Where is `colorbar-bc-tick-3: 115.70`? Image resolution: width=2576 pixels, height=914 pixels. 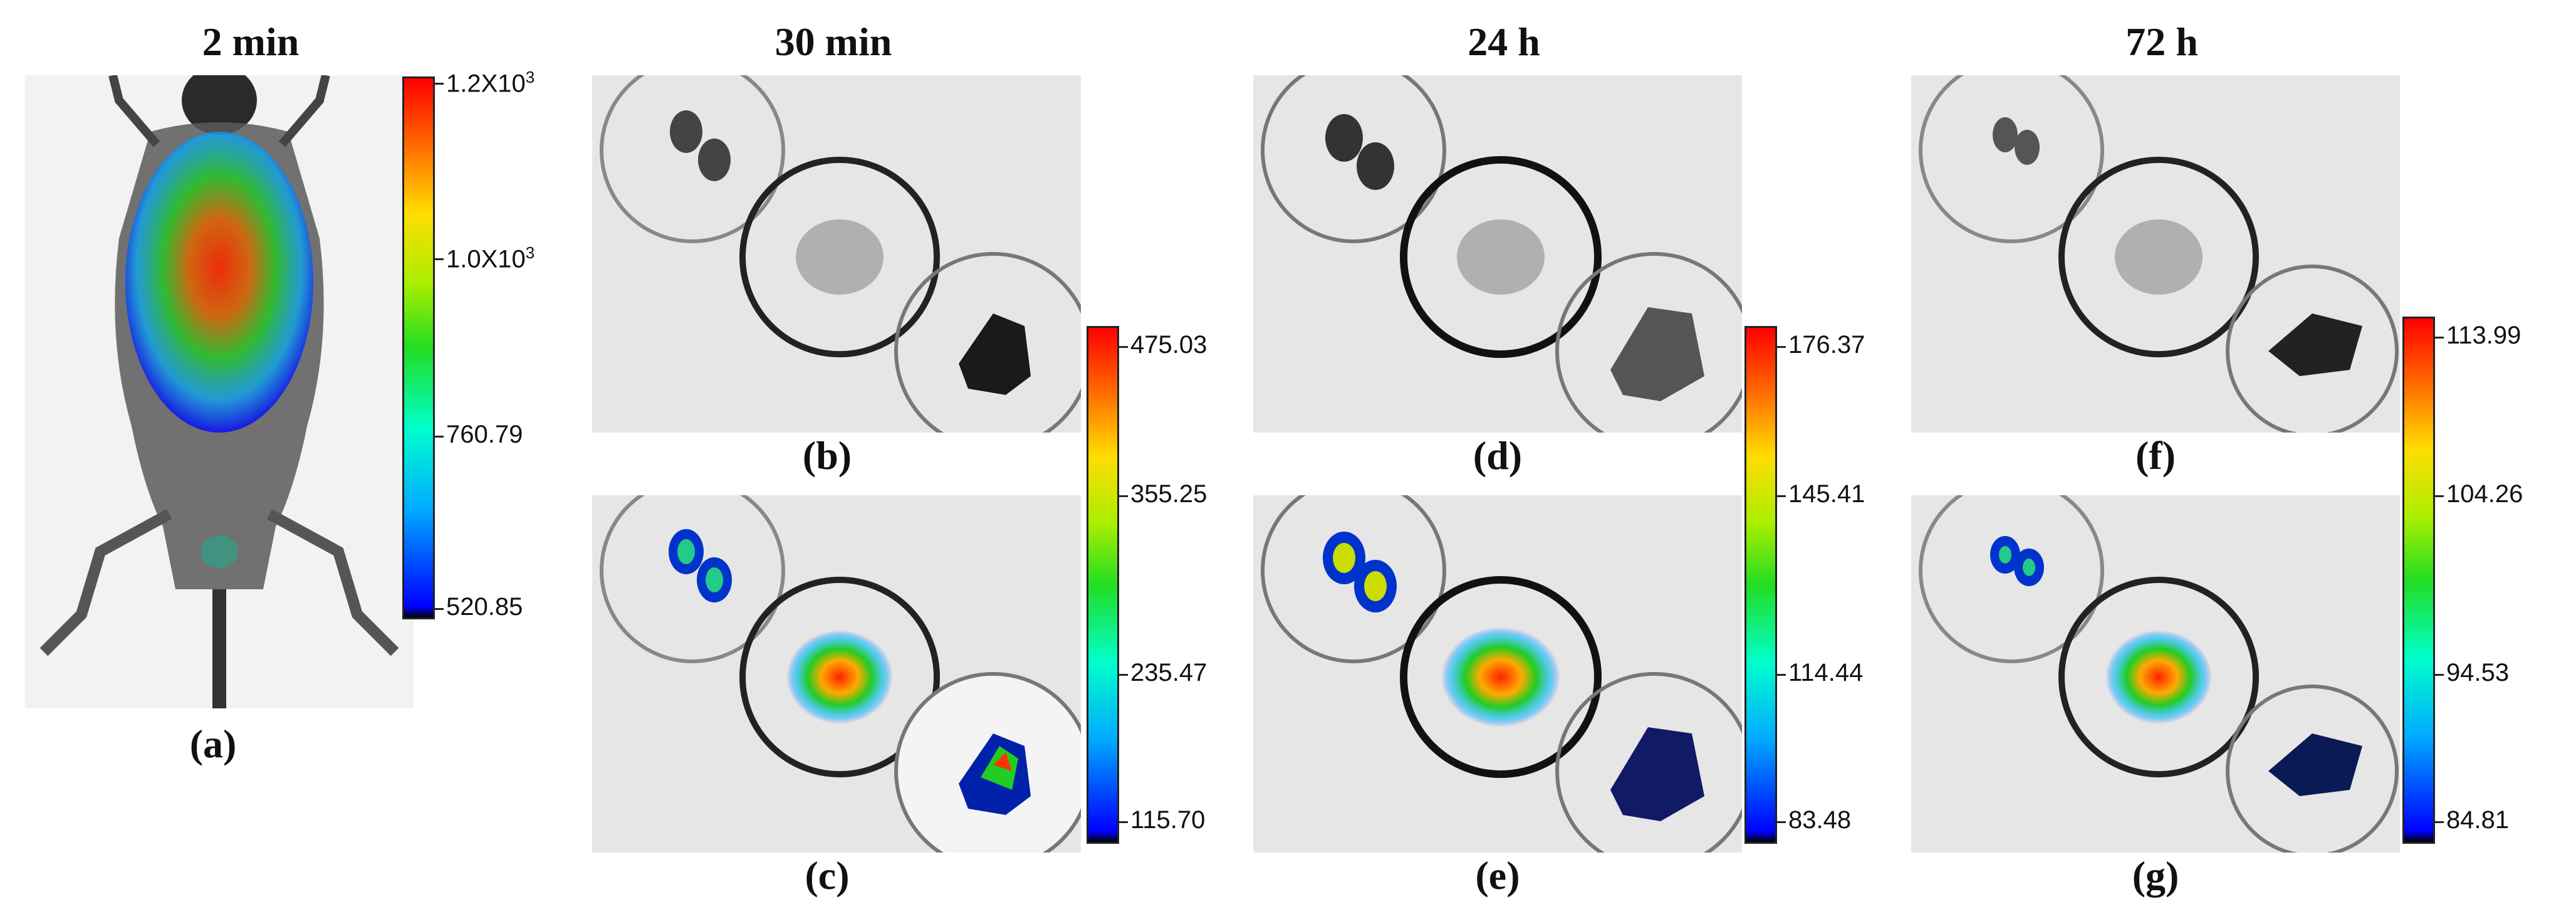 colorbar-bc-tick-3: 115.70 is located at coordinates (1168, 820).